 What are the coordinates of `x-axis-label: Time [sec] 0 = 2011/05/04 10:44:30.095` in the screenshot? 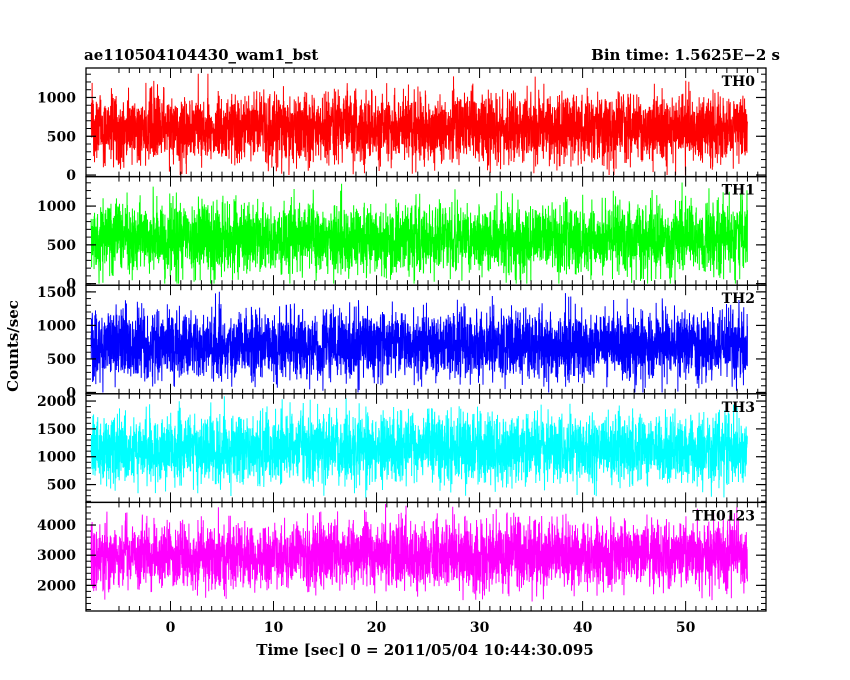 It's located at (424, 650).